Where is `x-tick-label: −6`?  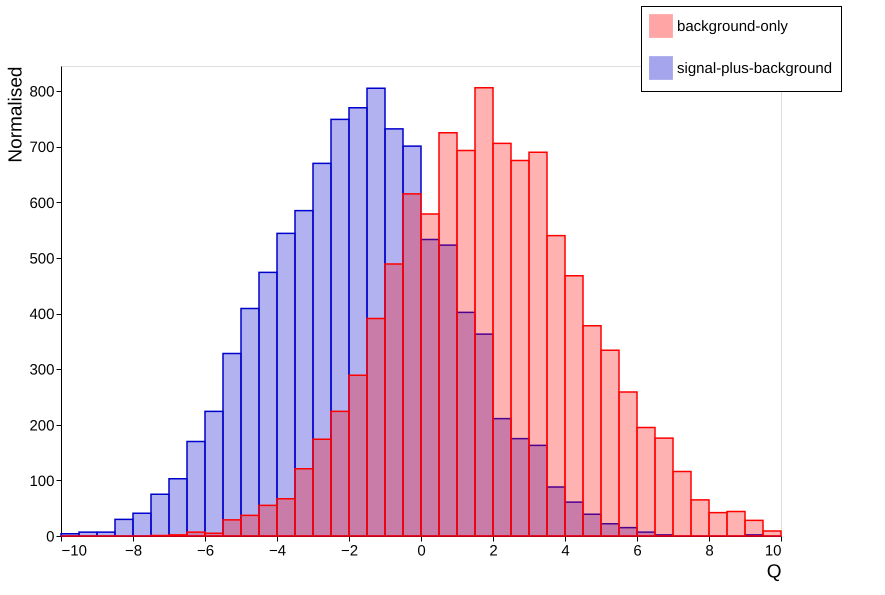 x-tick-label: −6 is located at coordinates (205, 551).